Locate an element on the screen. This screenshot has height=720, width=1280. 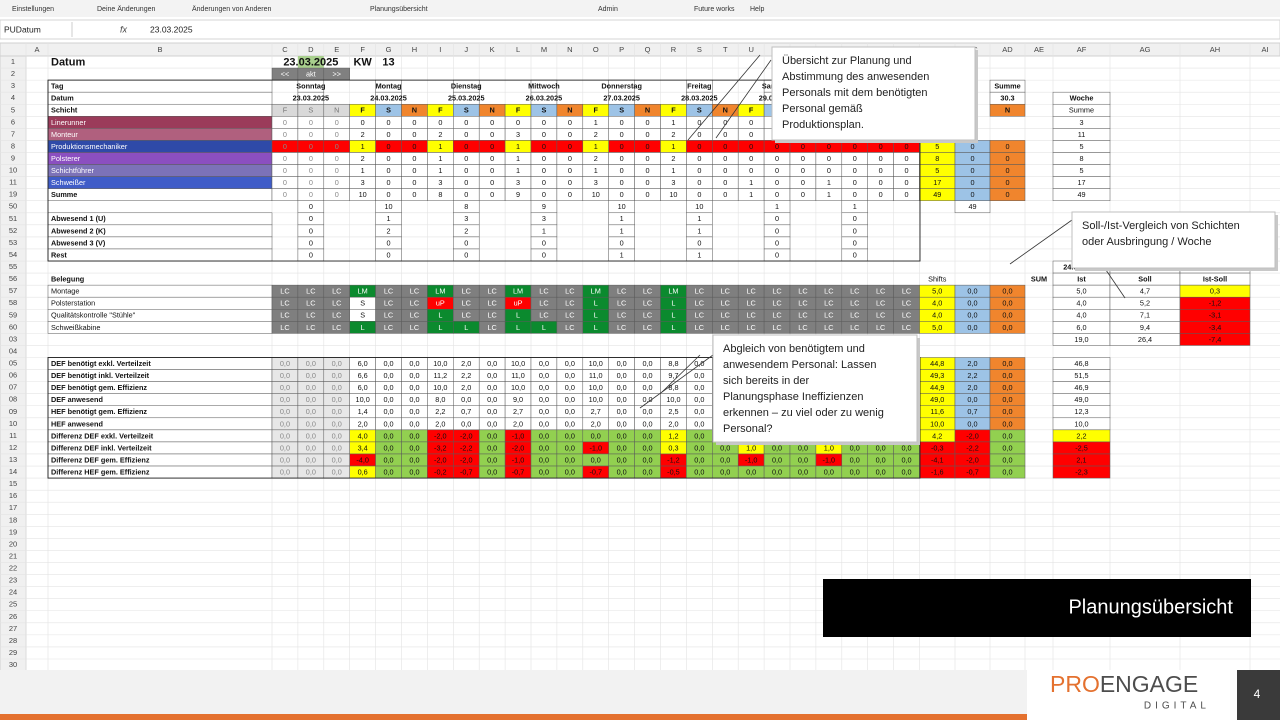
cell-text: 2,0 is located at coordinates (466, 387).